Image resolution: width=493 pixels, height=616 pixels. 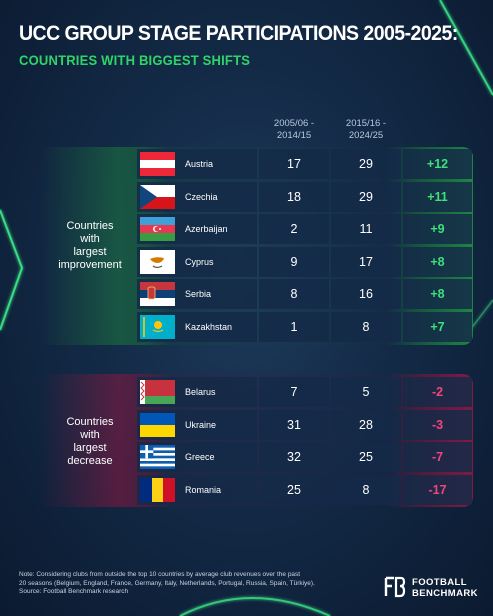 I want to click on period-a-value: 1, so click(x=294, y=327).